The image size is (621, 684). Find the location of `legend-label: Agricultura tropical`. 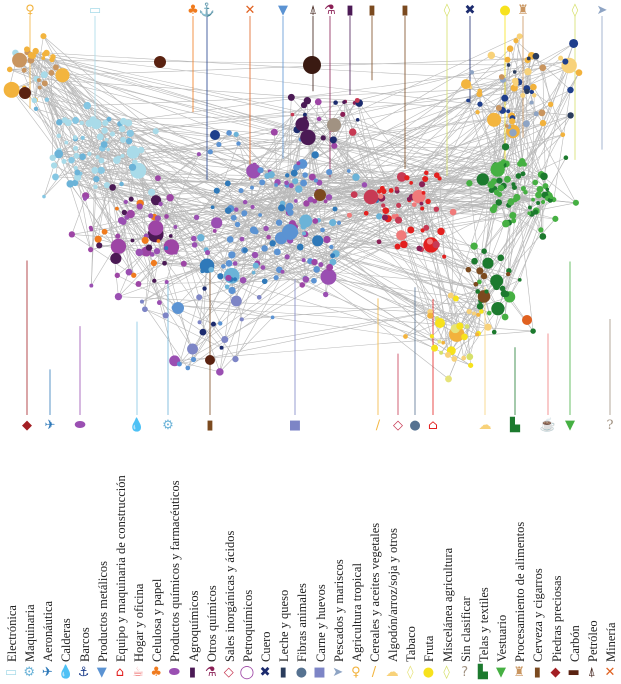

legend-label: Agricultura tropical is located at coordinates (356, 612).